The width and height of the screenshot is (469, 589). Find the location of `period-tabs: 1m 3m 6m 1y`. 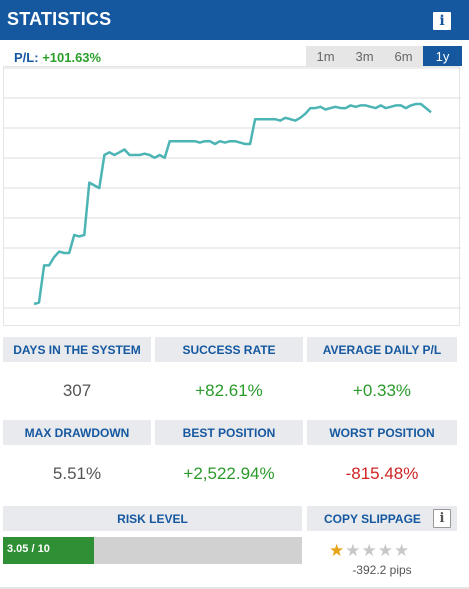

period-tabs: 1m 3m 6m 1y is located at coordinates (384, 56).